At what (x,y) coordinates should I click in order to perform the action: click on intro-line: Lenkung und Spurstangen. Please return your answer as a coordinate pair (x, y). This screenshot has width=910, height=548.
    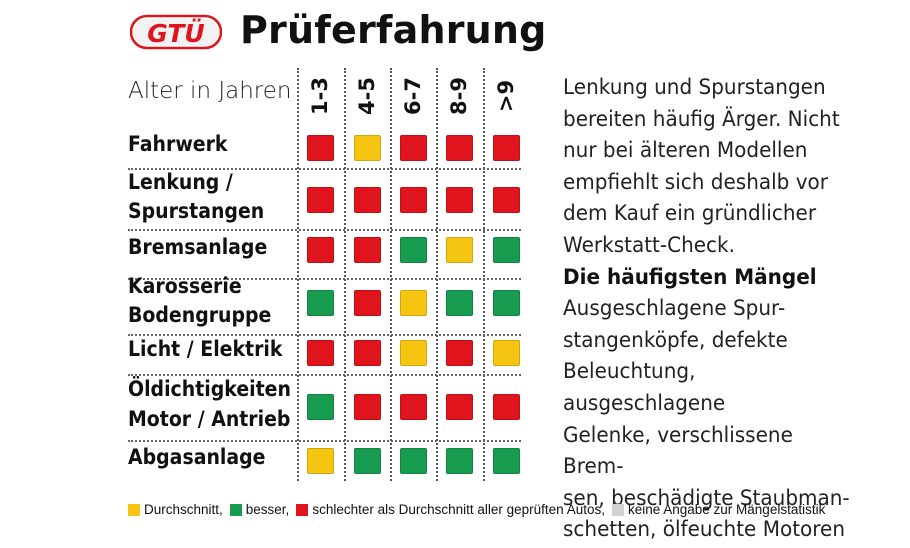
    Looking at the image, I should click on (694, 87).